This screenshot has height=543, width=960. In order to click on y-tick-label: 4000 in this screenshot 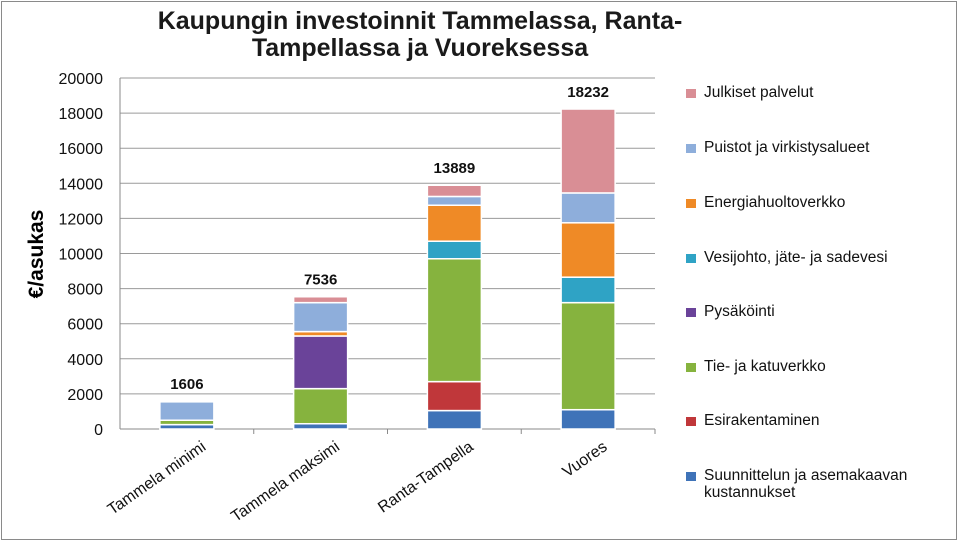, I will do `click(85, 360)`.